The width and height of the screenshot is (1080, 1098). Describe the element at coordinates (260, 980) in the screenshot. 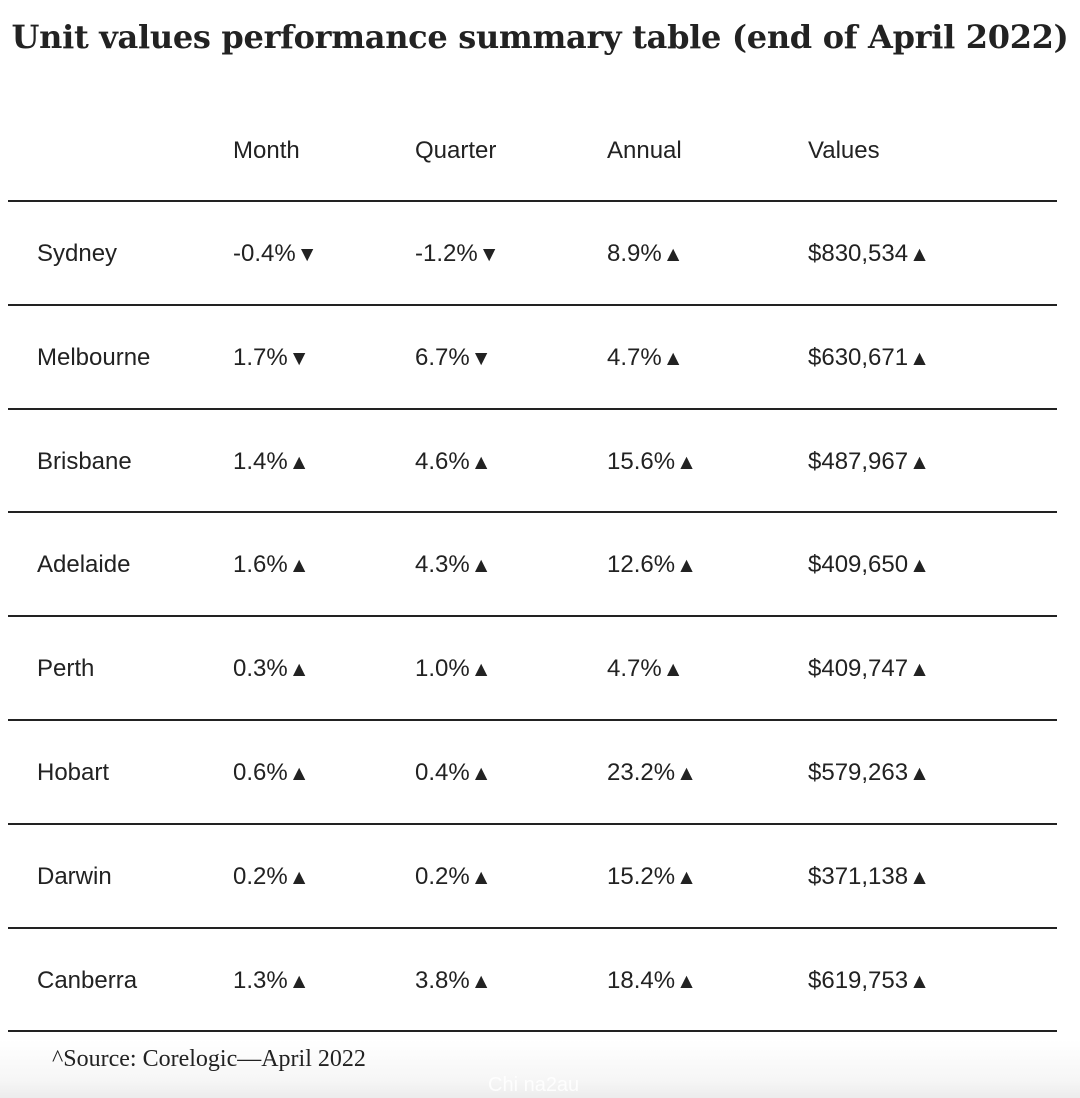

I see `month-change-text: 1.3%` at that location.